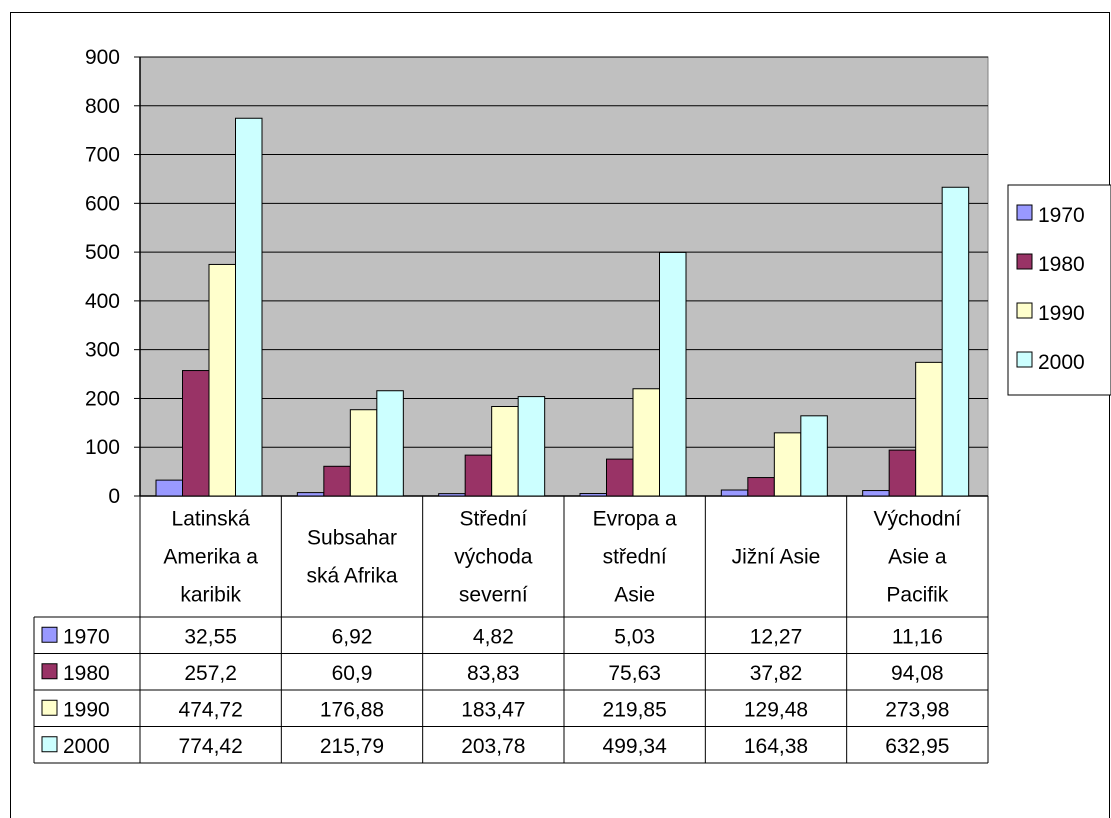 Image resolution: width=1111 pixels, height=818 pixels. What do you see at coordinates (1061, 215) in the screenshot?
I see `legend-label: 1970` at bounding box center [1061, 215].